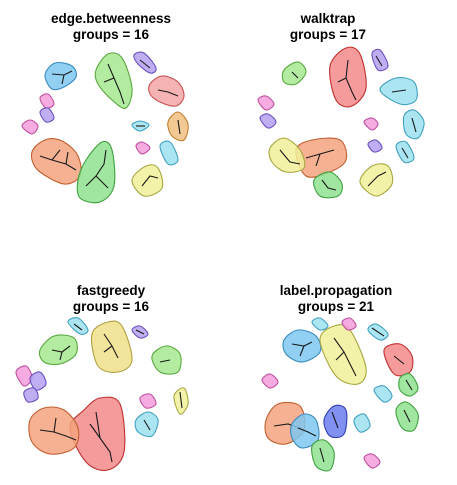 The width and height of the screenshot is (457, 485). I want to click on panel-walktrap: walktrap groups = 17, so click(341, 105).